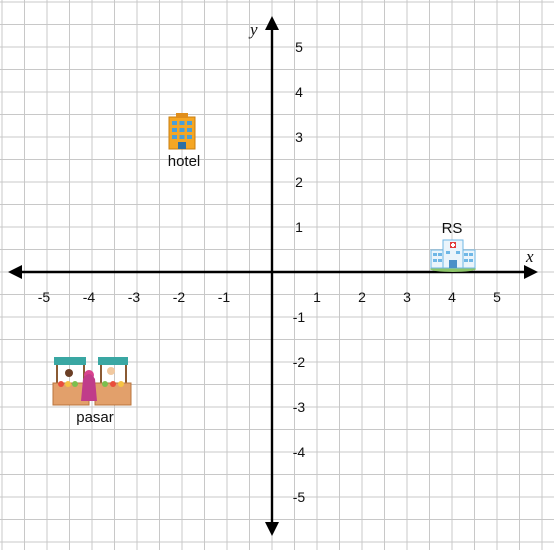 The image size is (554, 555). Describe the element at coordinates (299, 362) in the screenshot. I see `y-tick-label: -2` at that location.